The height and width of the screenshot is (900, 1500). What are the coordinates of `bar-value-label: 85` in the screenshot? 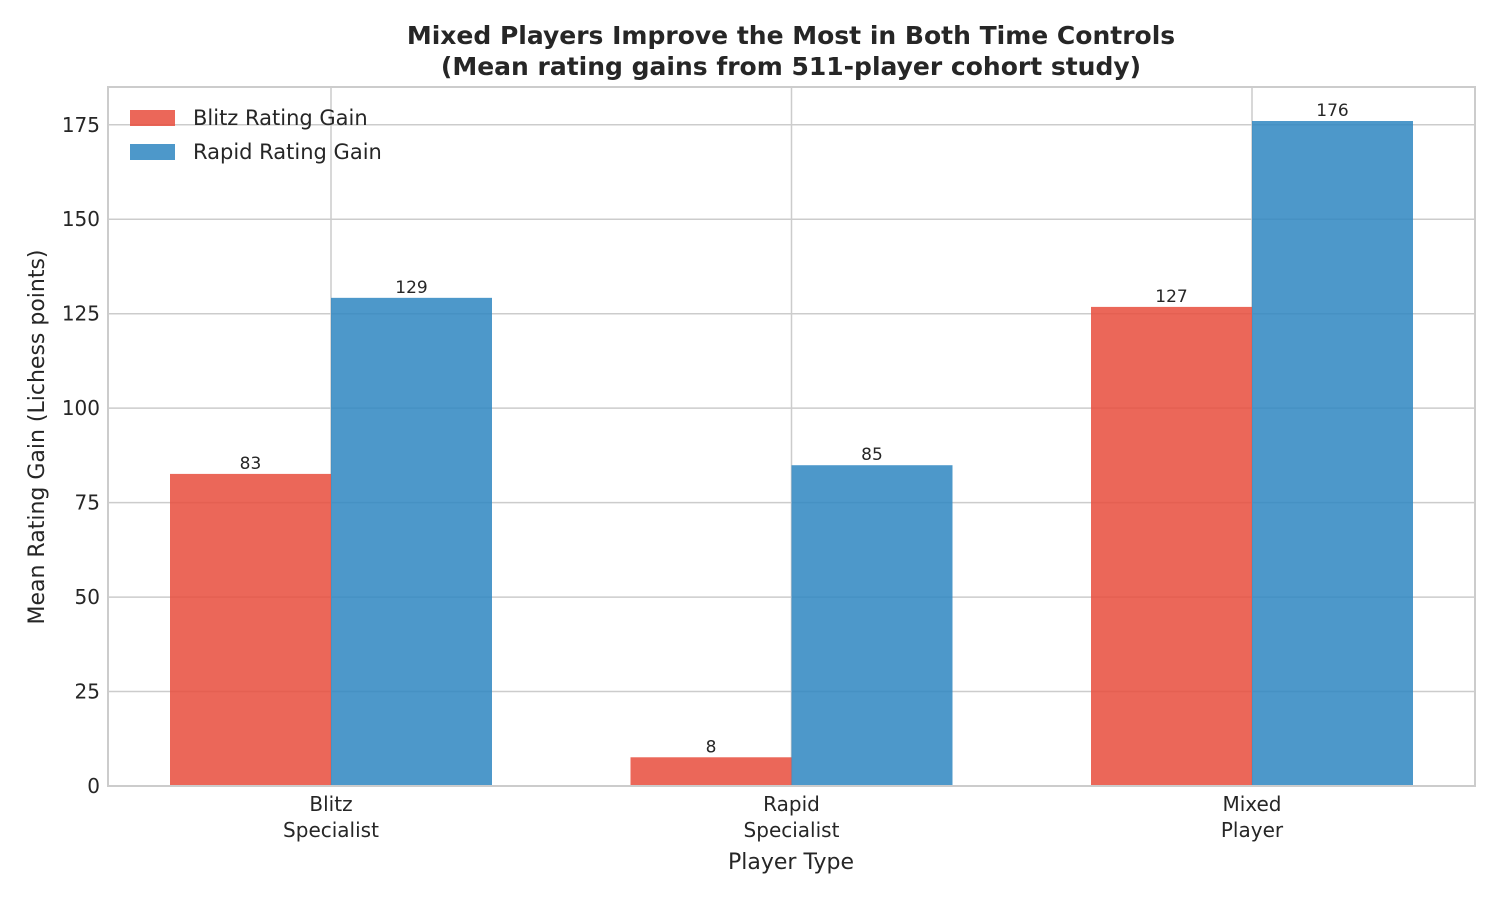 It's located at (872, 455).